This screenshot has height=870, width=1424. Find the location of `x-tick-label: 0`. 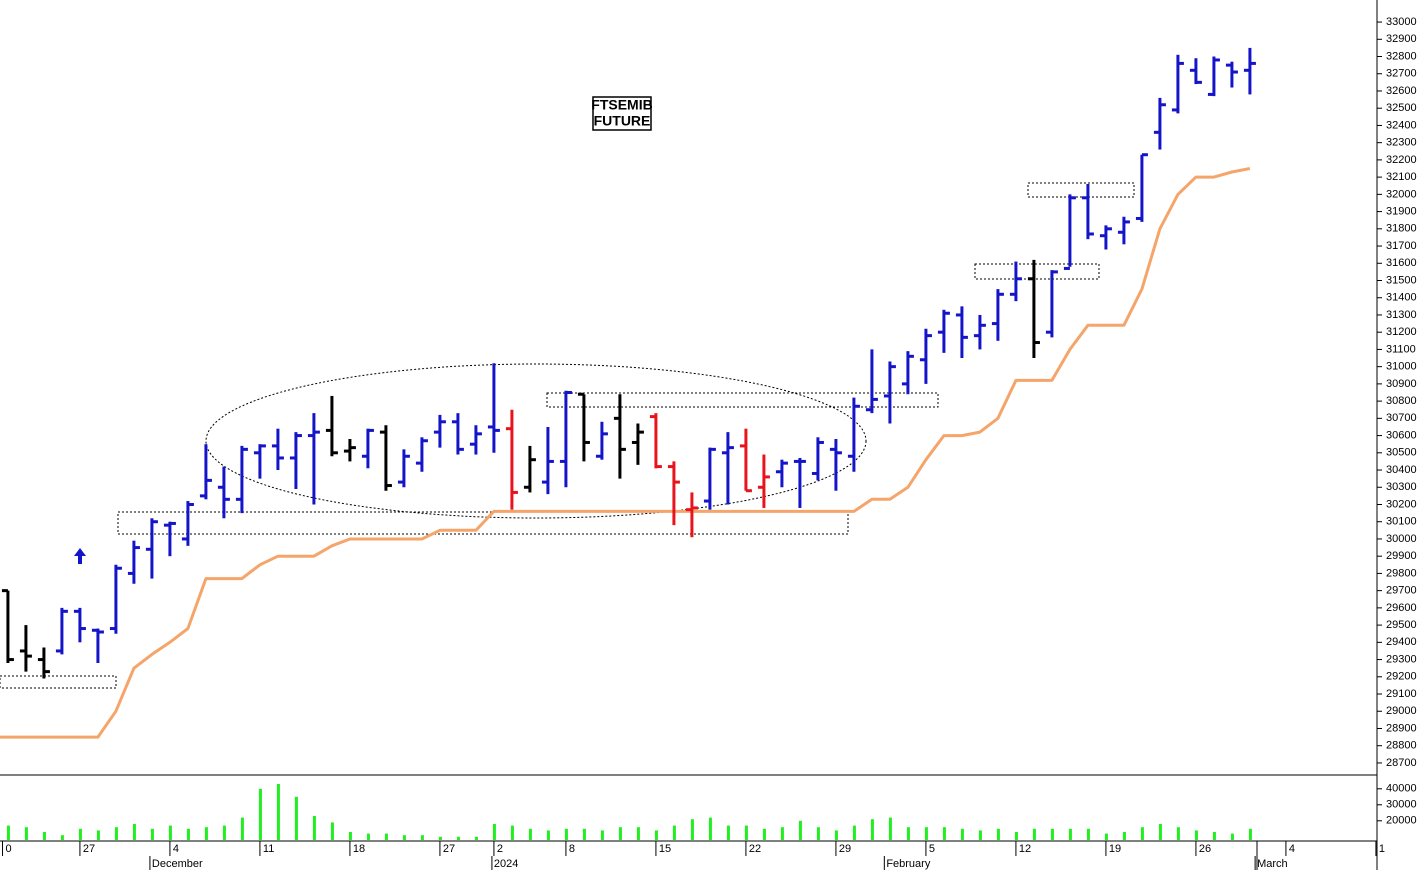

x-tick-label: 0 is located at coordinates (9, 849).